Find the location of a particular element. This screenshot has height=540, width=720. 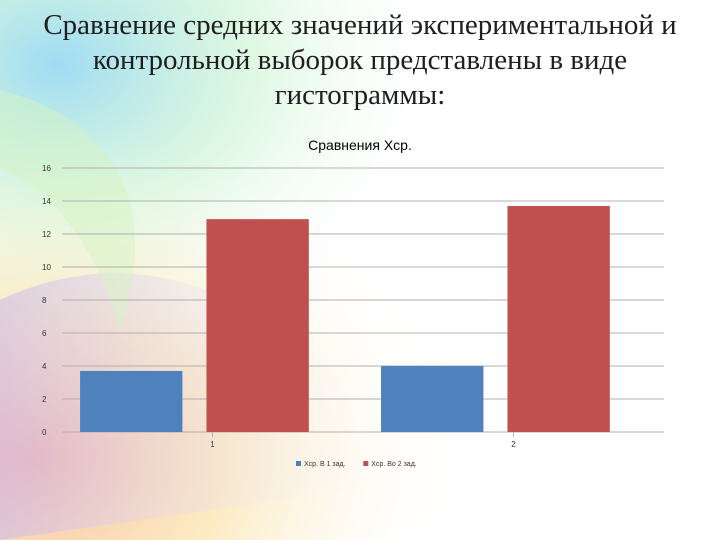

y-tick-label: 4 is located at coordinates (44, 366).